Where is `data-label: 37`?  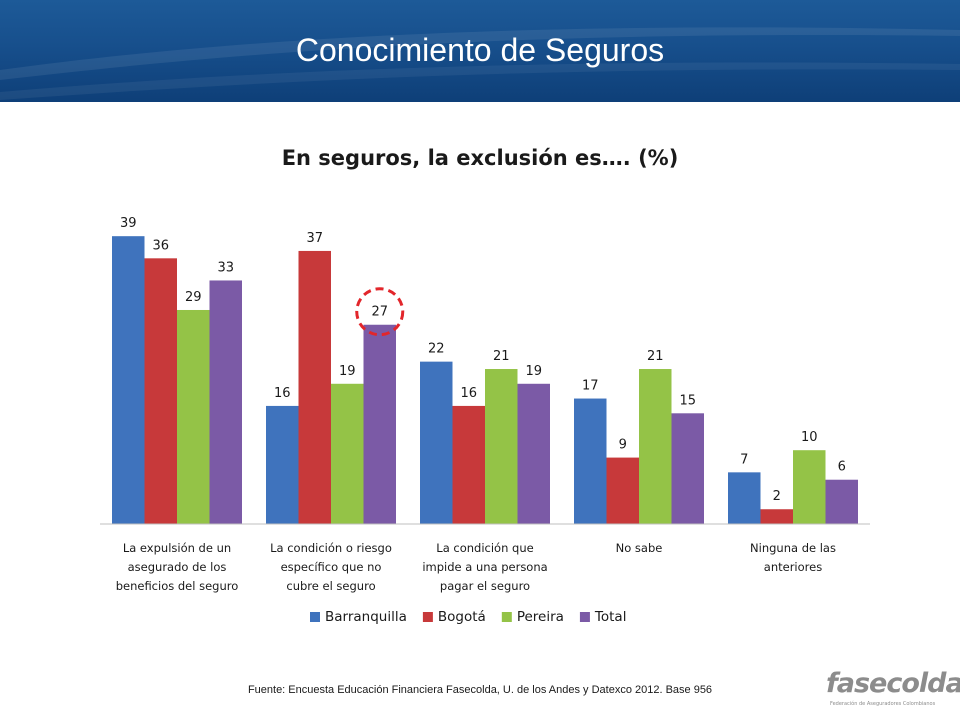
data-label: 37 is located at coordinates (314, 238).